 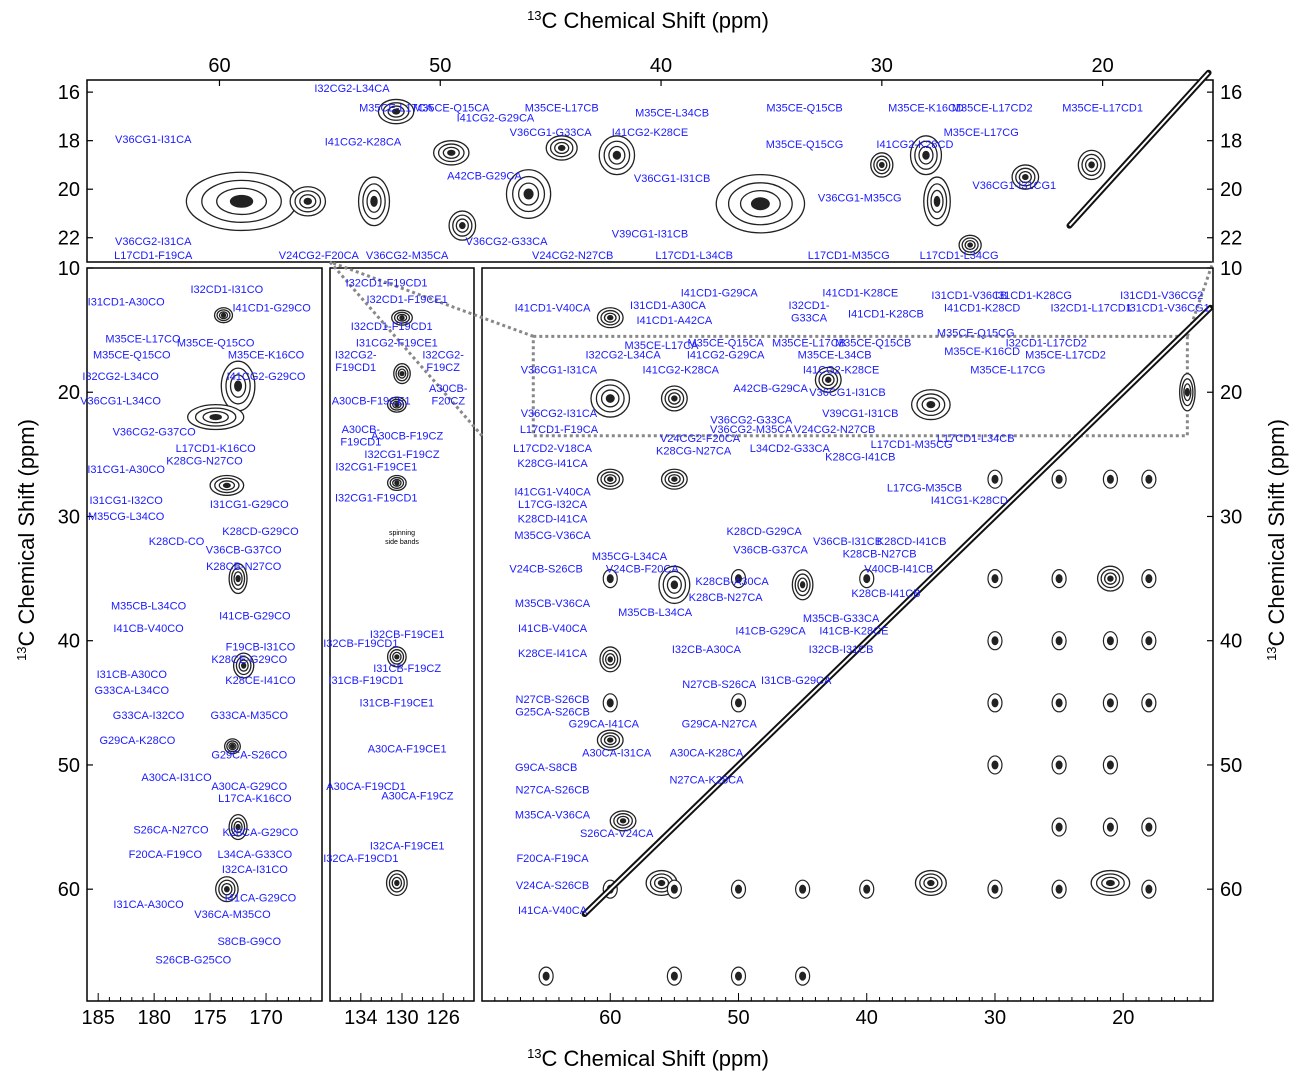 What do you see at coordinates (255, 799) in the screenshot?
I see `peak-label: L17CA-K16CO` at bounding box center [255, 799].